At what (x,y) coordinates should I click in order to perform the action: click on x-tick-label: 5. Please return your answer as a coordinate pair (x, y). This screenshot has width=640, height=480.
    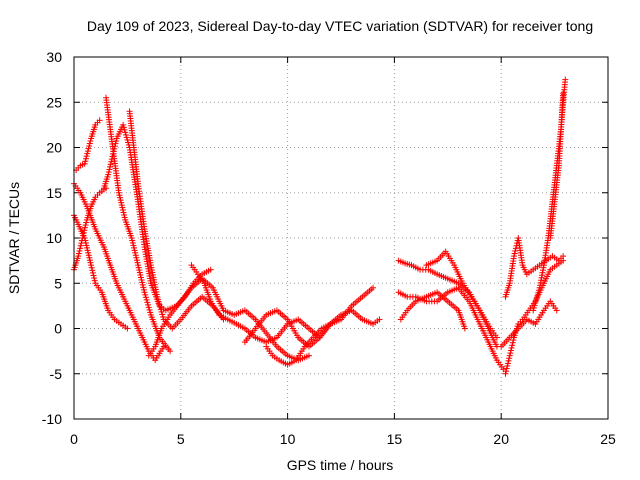
    Looking at the image, I should click on (181, 439).